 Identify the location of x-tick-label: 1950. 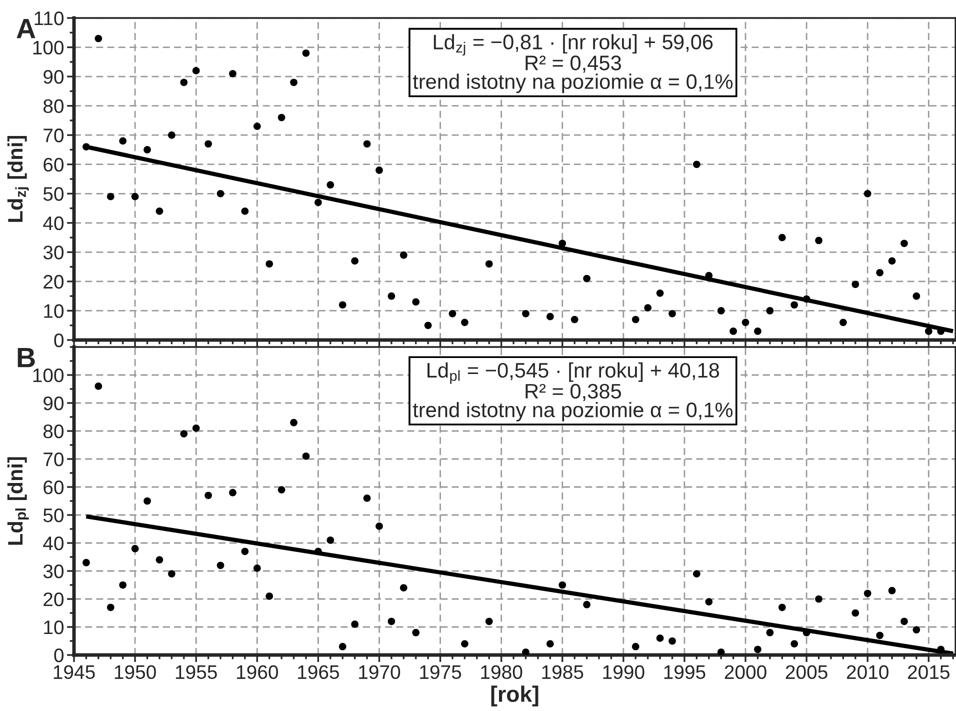
(135, 672).